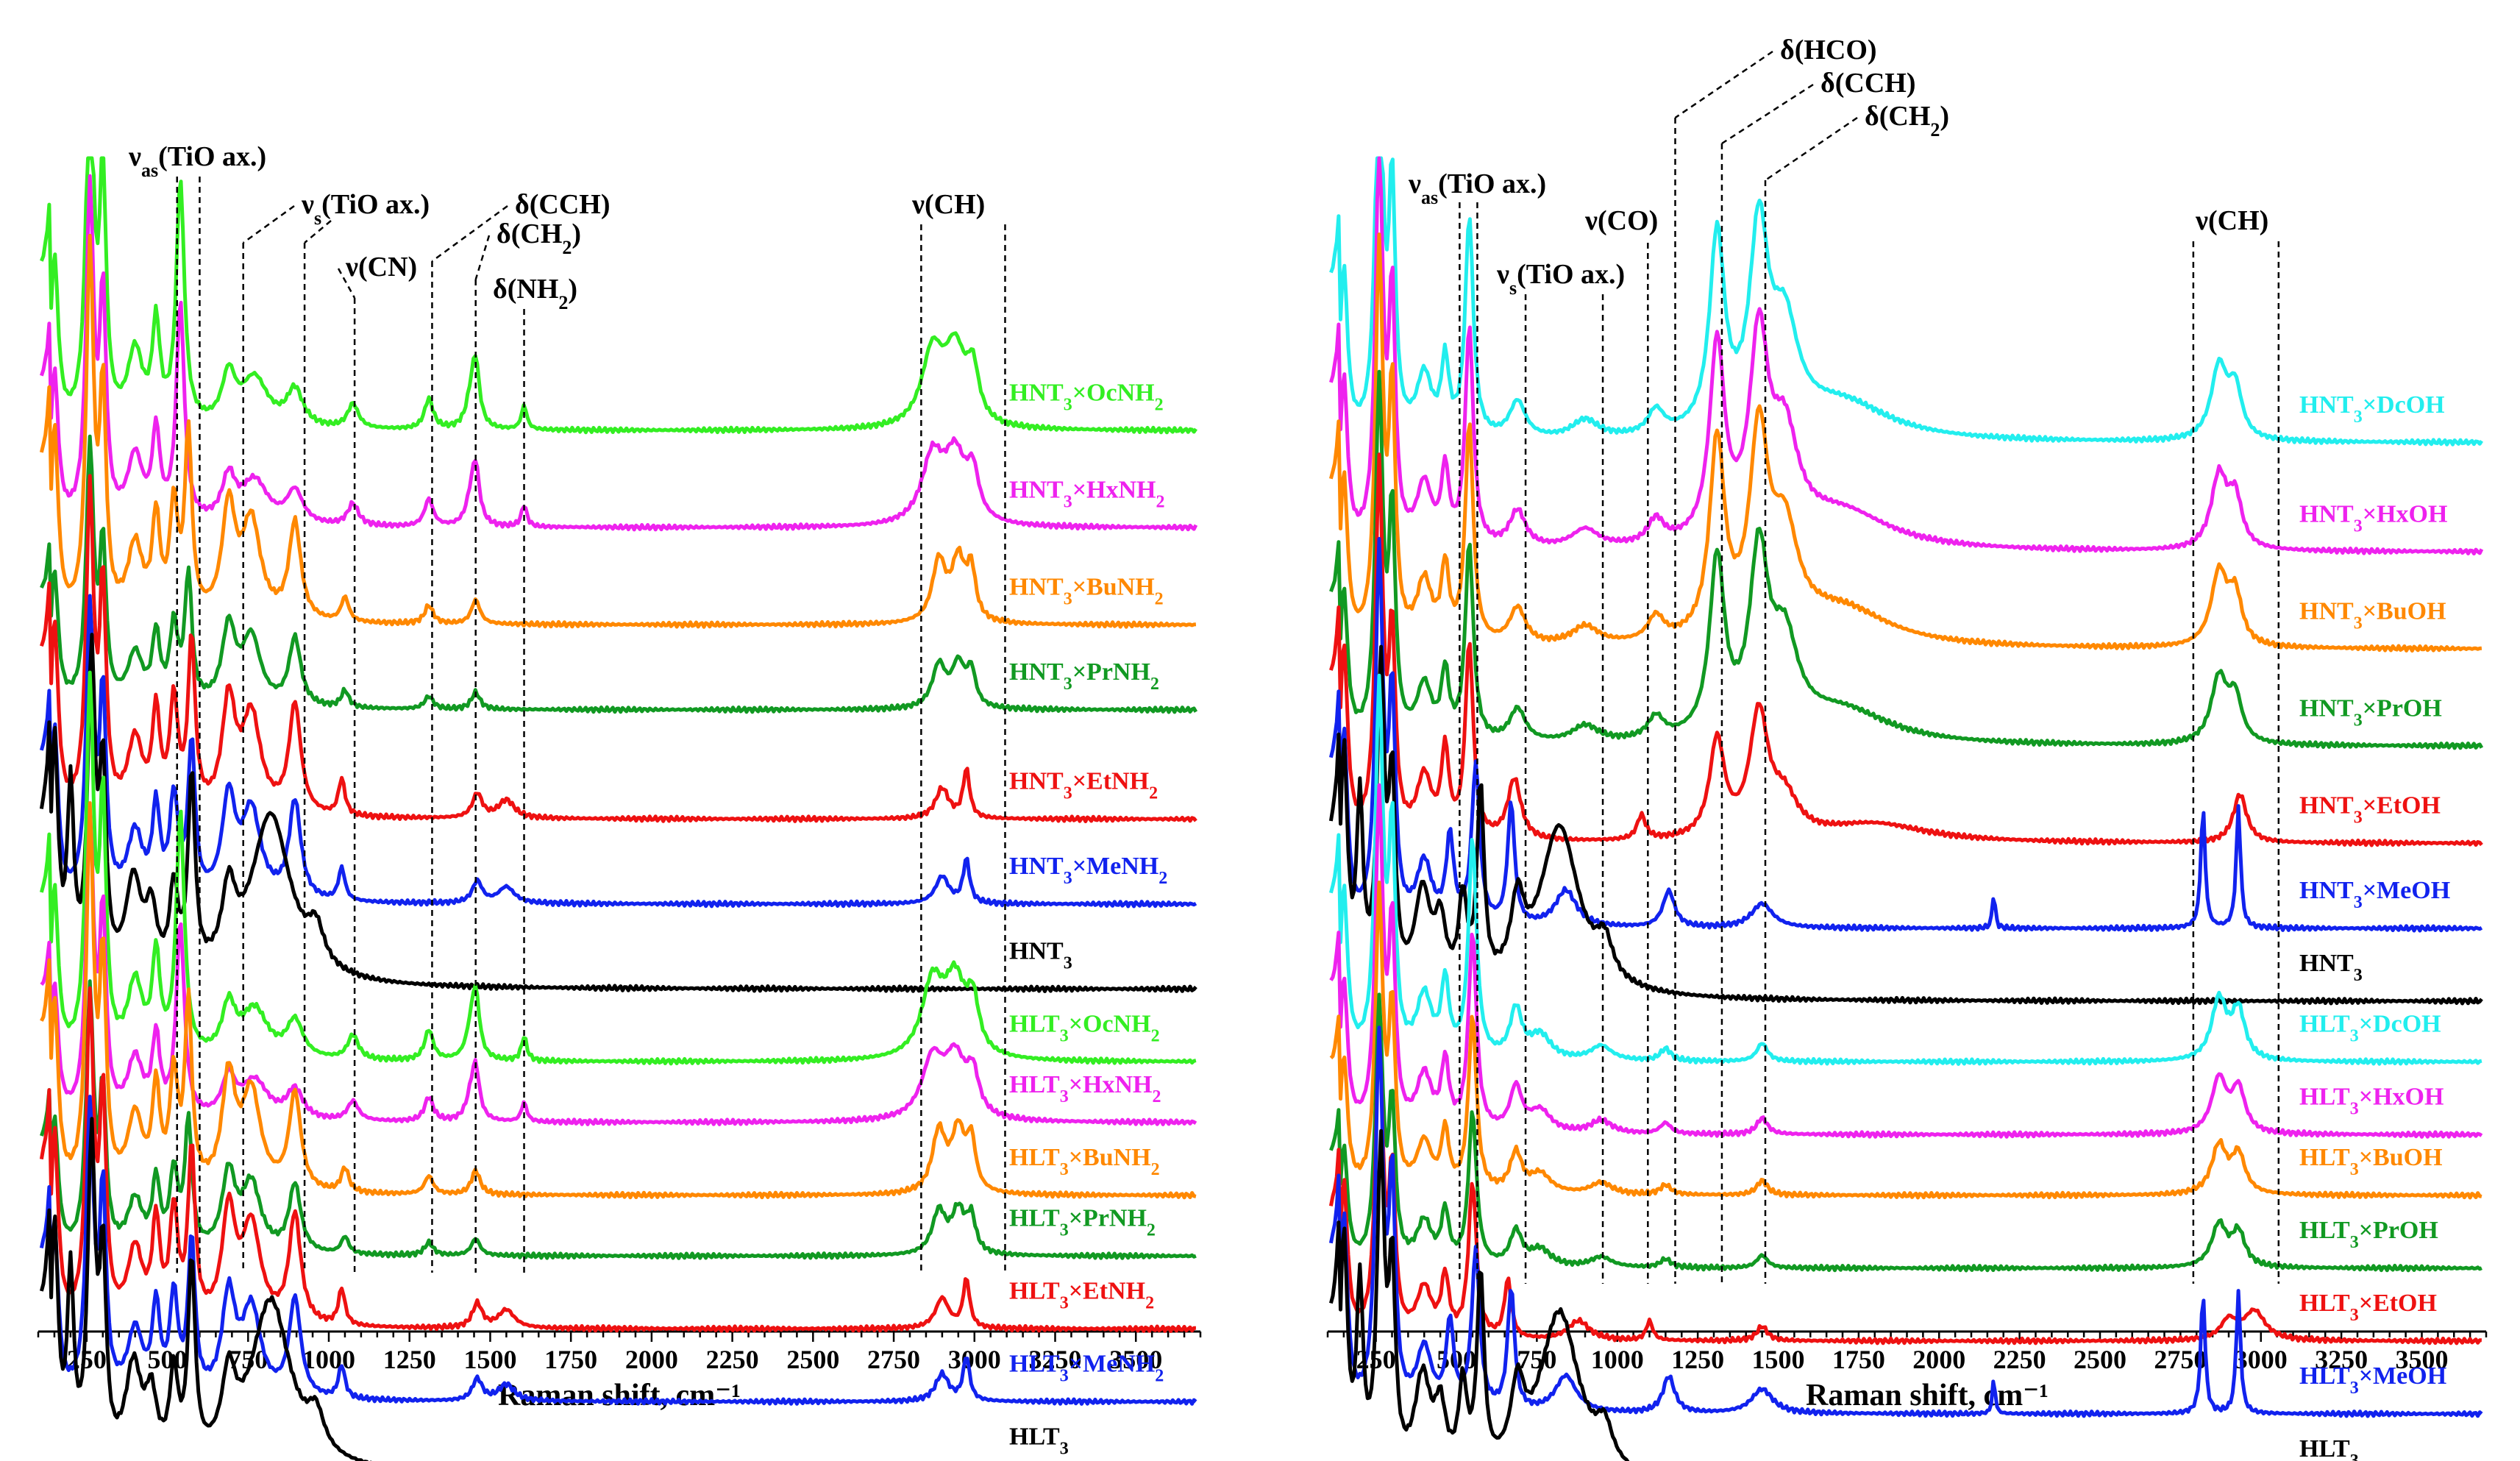  I want to click on series-label: HNT3×MeOH, so click(2374, 895).